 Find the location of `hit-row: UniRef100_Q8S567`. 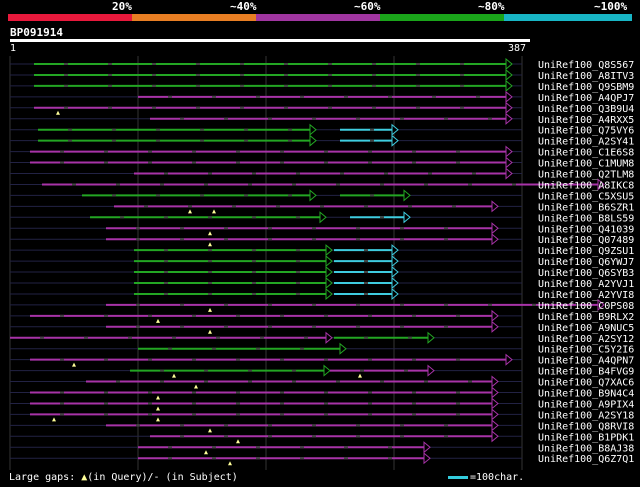

hit-row: UniRef100_Q8S567 is located at coordinates (322, 64).